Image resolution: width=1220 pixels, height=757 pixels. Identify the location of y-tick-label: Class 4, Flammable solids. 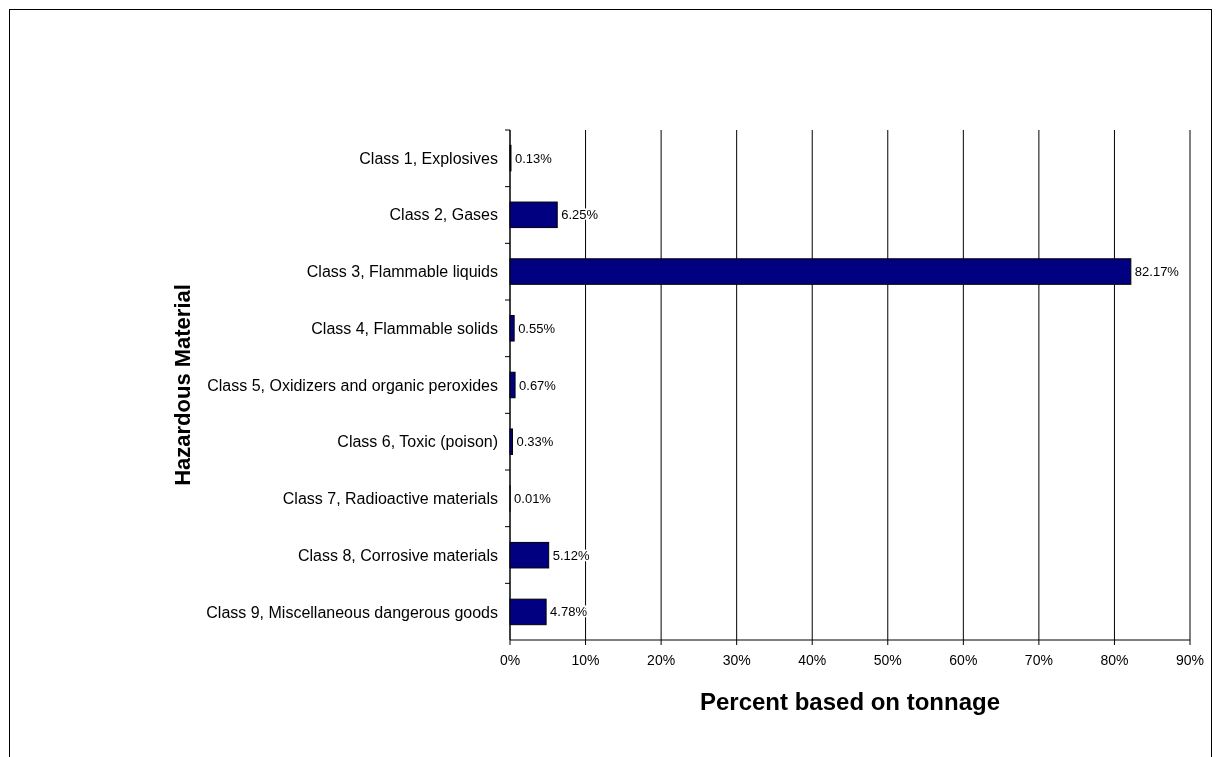
(404, 328).